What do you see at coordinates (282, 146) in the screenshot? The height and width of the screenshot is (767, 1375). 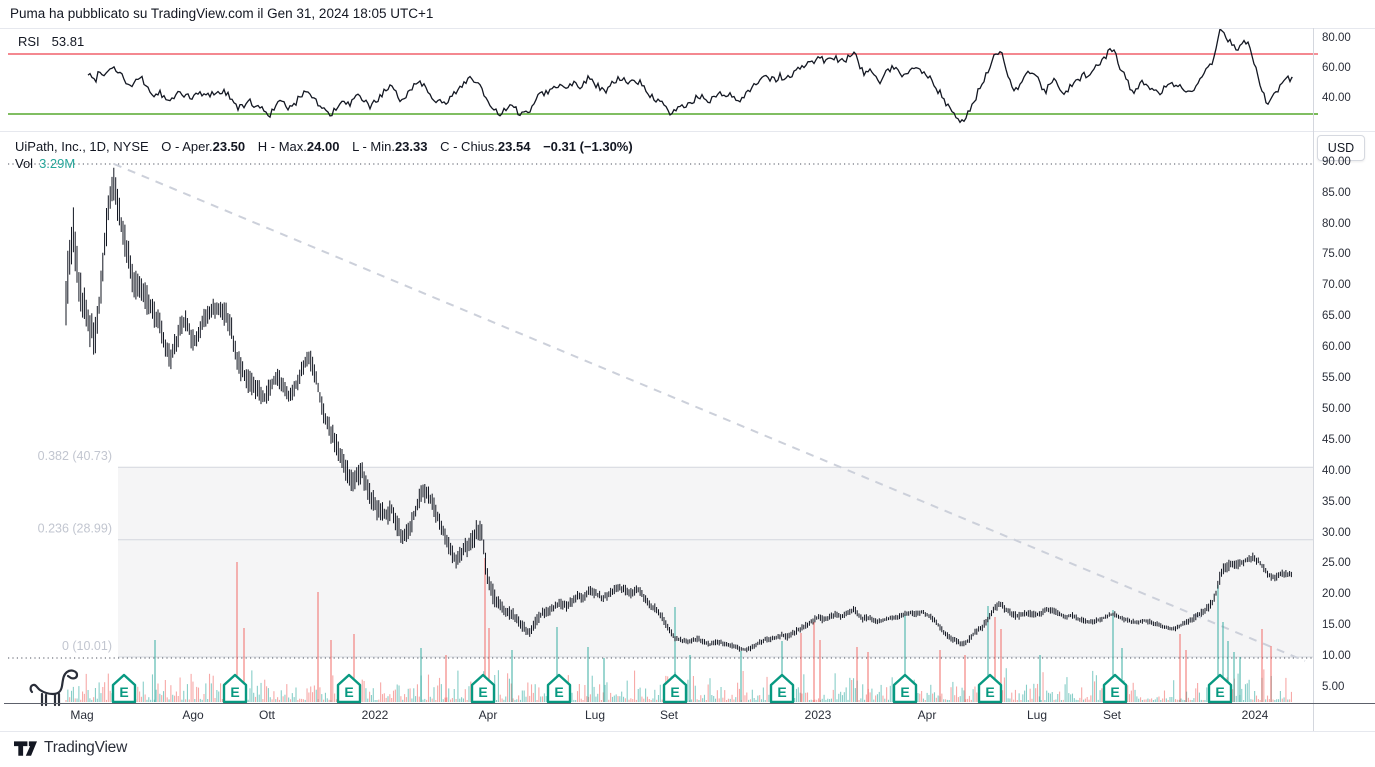 I see `high-label: H - Max.` at bounding box center [282, 146].